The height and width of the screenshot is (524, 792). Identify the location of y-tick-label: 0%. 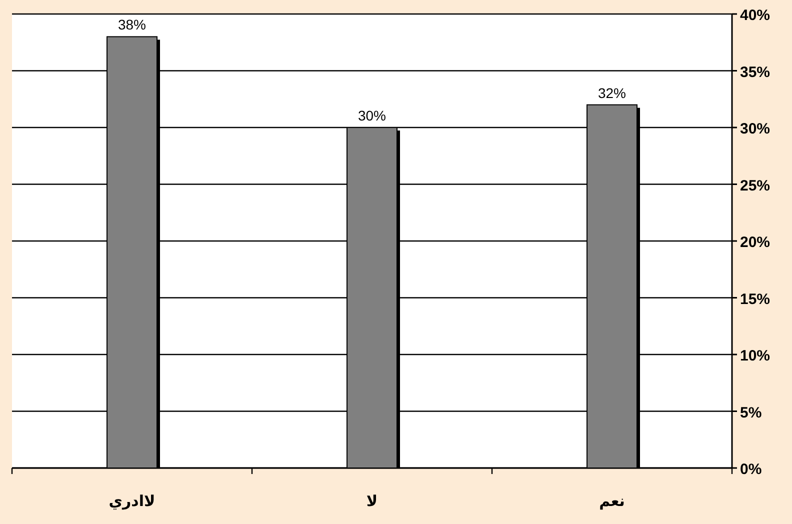
(751, 469).